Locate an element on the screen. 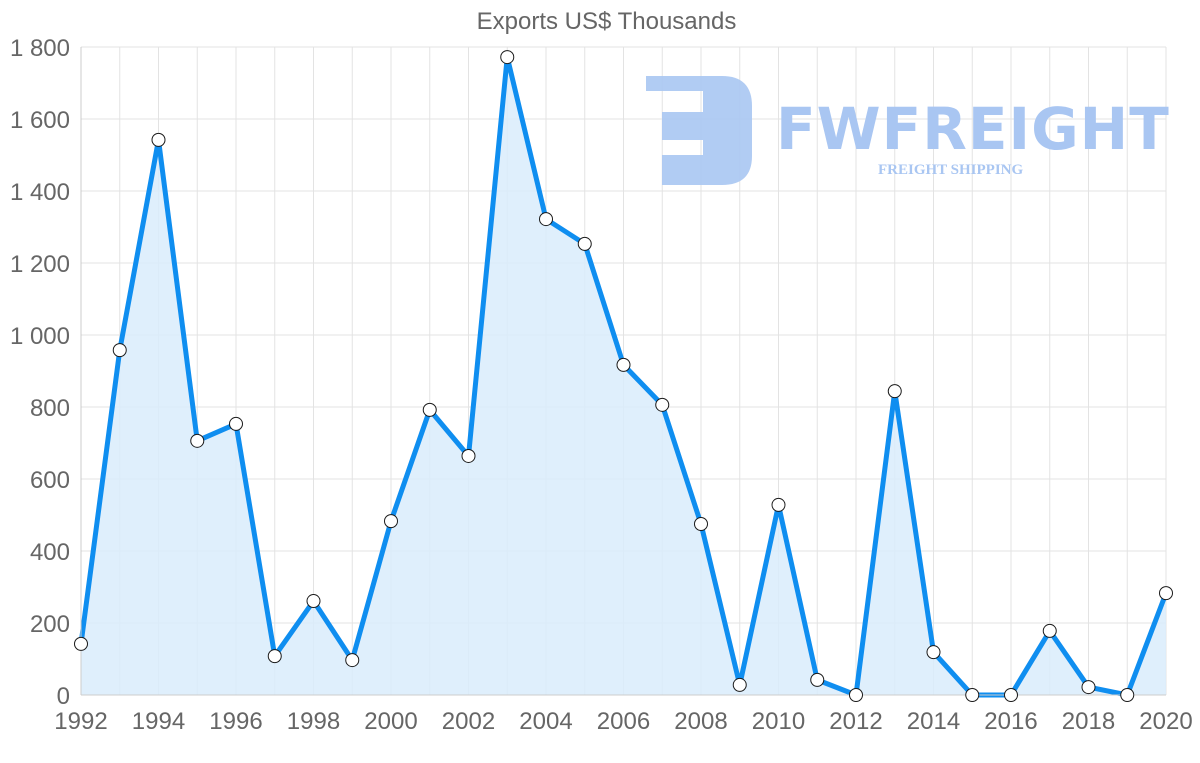  y-tick-label: 0 is located at coordinates (63, 696).